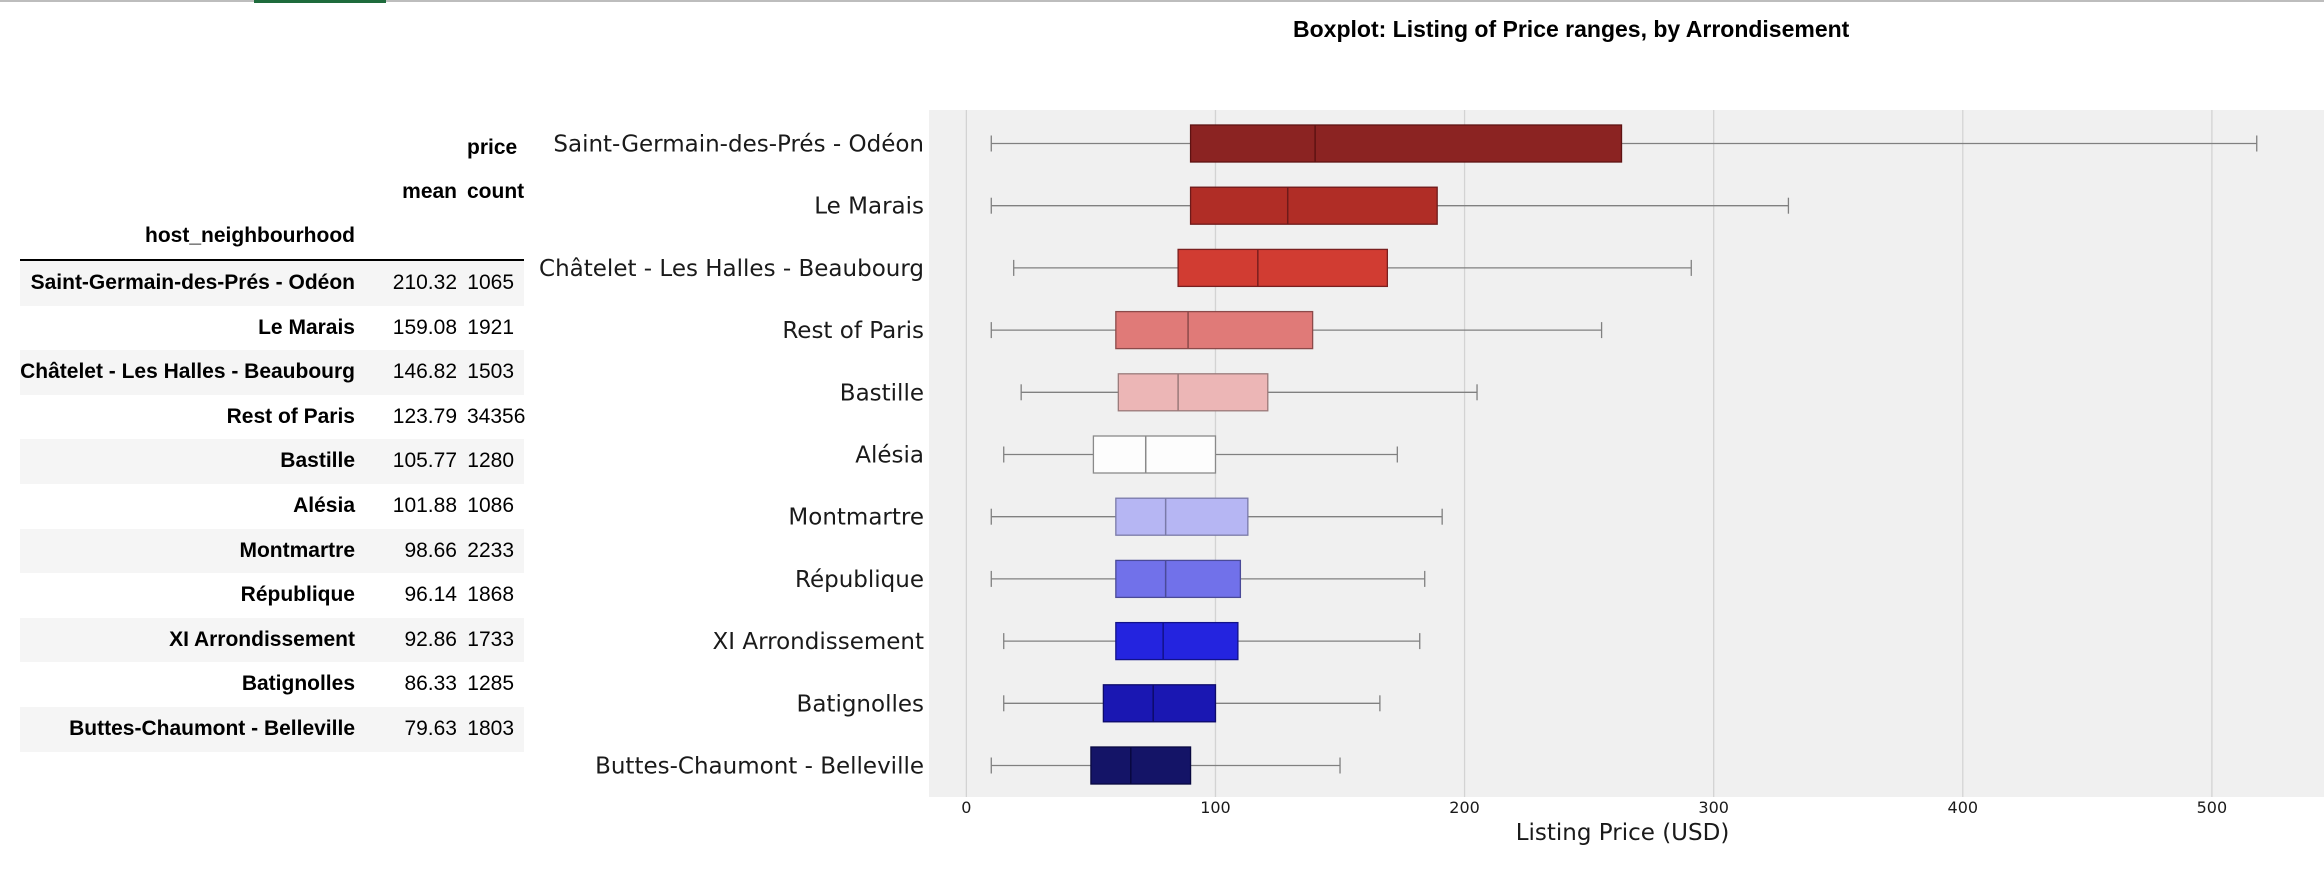 Image resolution: width=2324 pixels, height=880 pixels. What do you see at coordinates (424, 282) in the screenshot?
I see `table-cell-mean: 210.32` at bounding box center [424, 282].